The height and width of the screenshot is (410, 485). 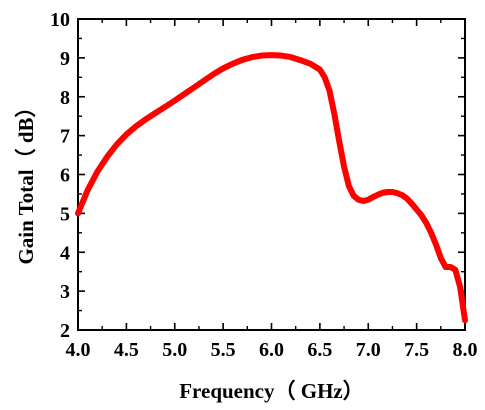 I want to click on x-tick-label: 5.0, so click(x=174, y=350).